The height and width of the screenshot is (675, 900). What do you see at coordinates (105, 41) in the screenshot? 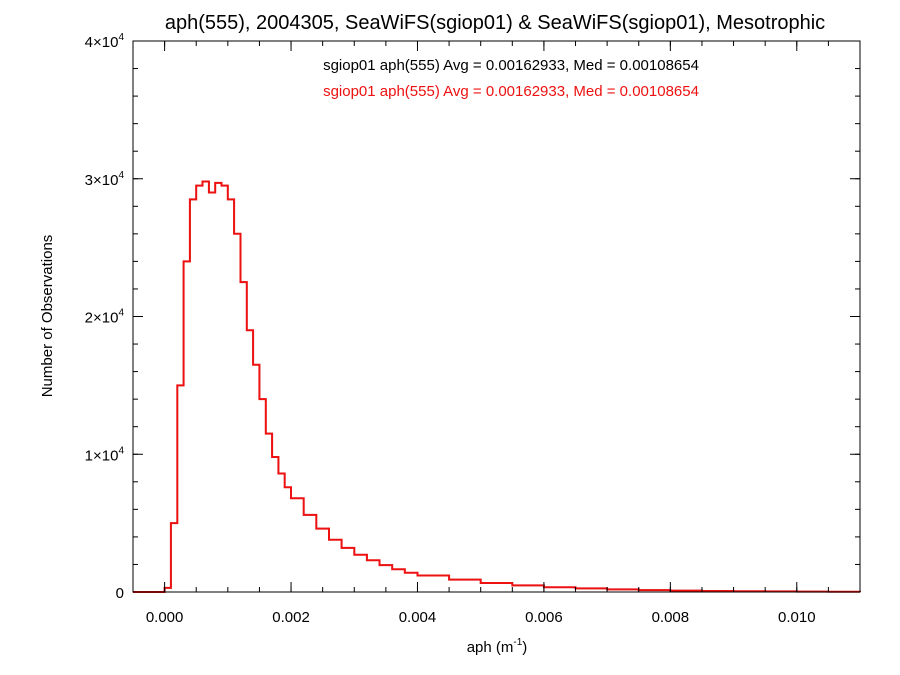
I see `y-tick-label: 4×10⁴` at bounding box center [105, 41].